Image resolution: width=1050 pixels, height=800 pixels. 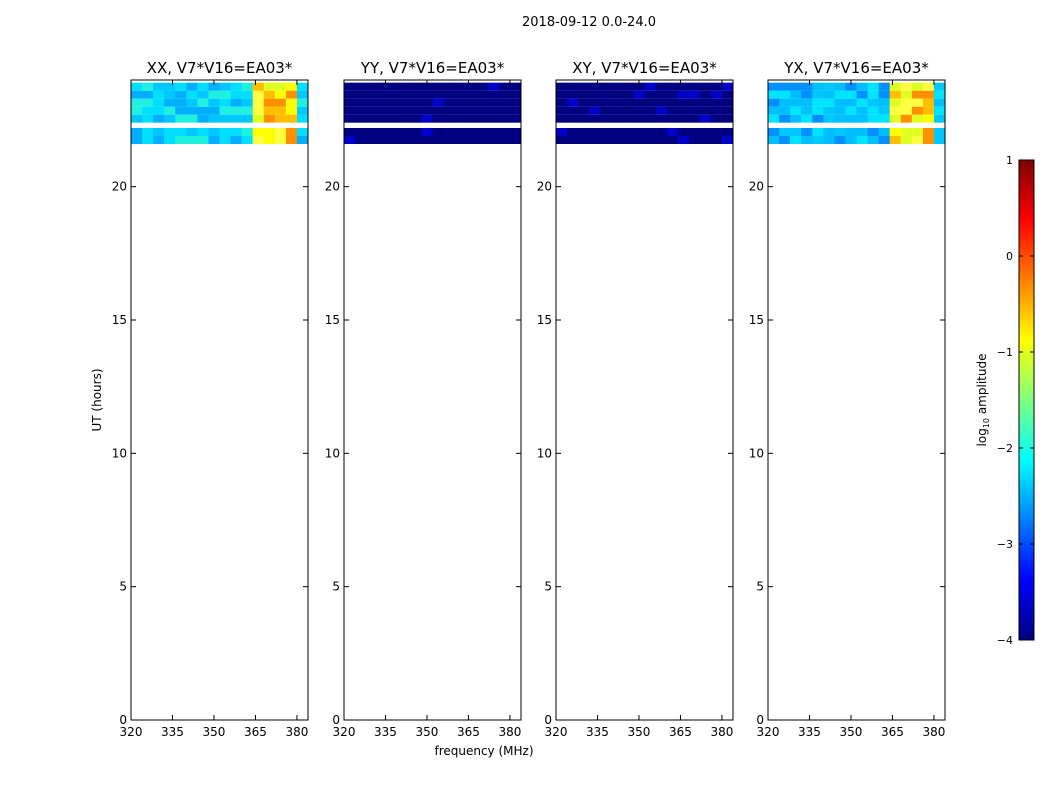 I want to click on x-tick-label: 380, so click(x=933, y=732).